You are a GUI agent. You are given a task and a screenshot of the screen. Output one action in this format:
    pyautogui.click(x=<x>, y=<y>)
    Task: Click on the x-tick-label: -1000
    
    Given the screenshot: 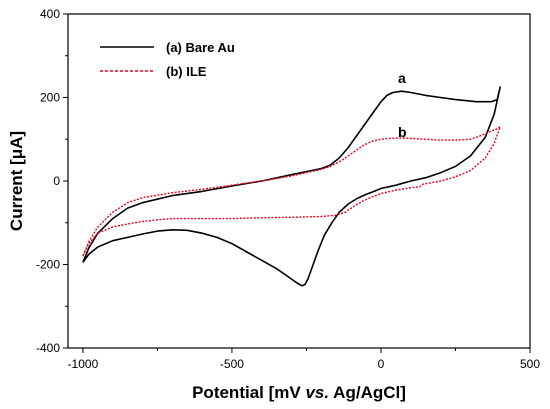 What is the action you would take?
    pyautogui.click(x=83, y=364)
    